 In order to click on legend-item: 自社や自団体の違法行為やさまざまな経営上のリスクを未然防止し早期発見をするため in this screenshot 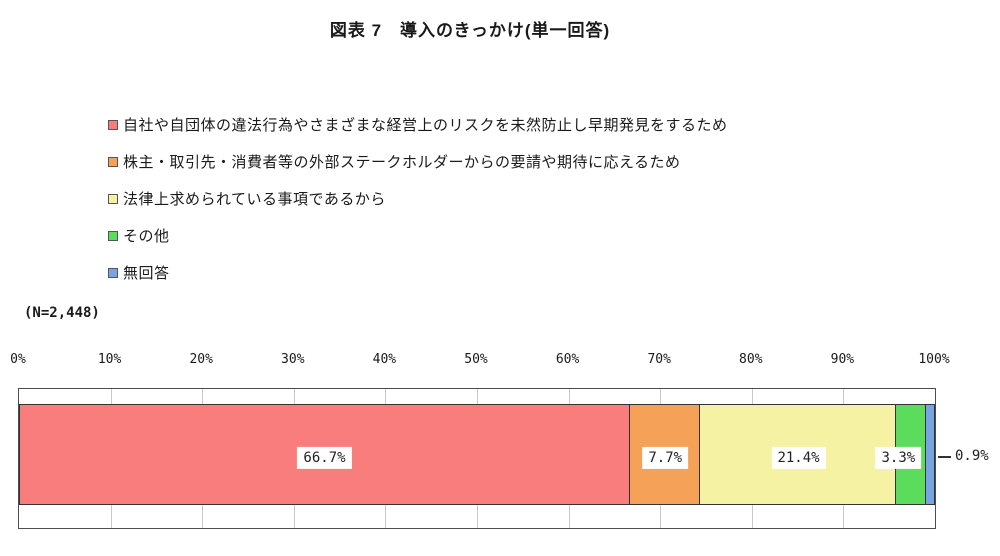, I will do `click(418, 124)`.